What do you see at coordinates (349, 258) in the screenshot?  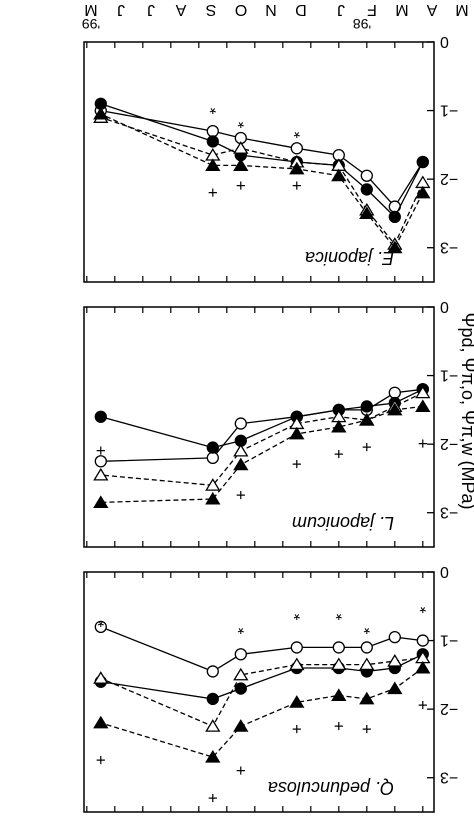 I see `panel-species-label: E. japonica` at bounding box center [349, 258].